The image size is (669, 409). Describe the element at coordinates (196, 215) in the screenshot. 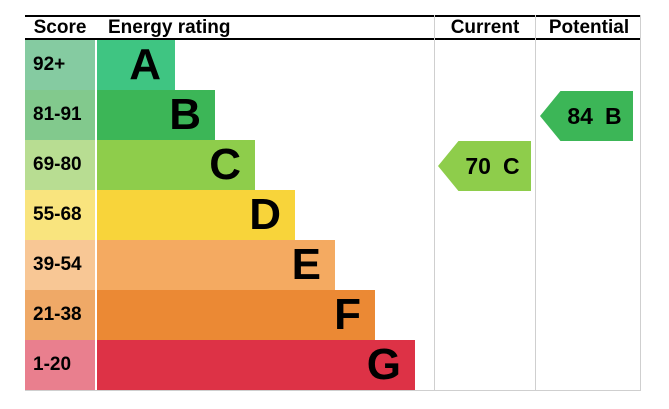

I see `rating-bar-d: D` at that location.